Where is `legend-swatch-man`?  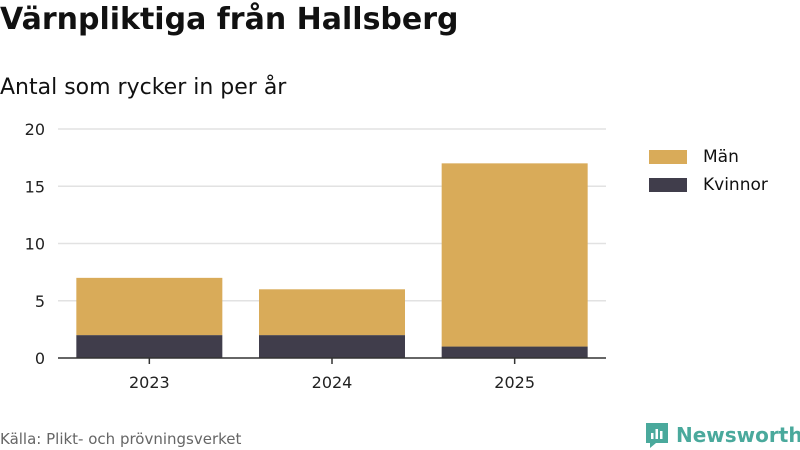
legend-swatch-man is located at coordinates (668, 157).